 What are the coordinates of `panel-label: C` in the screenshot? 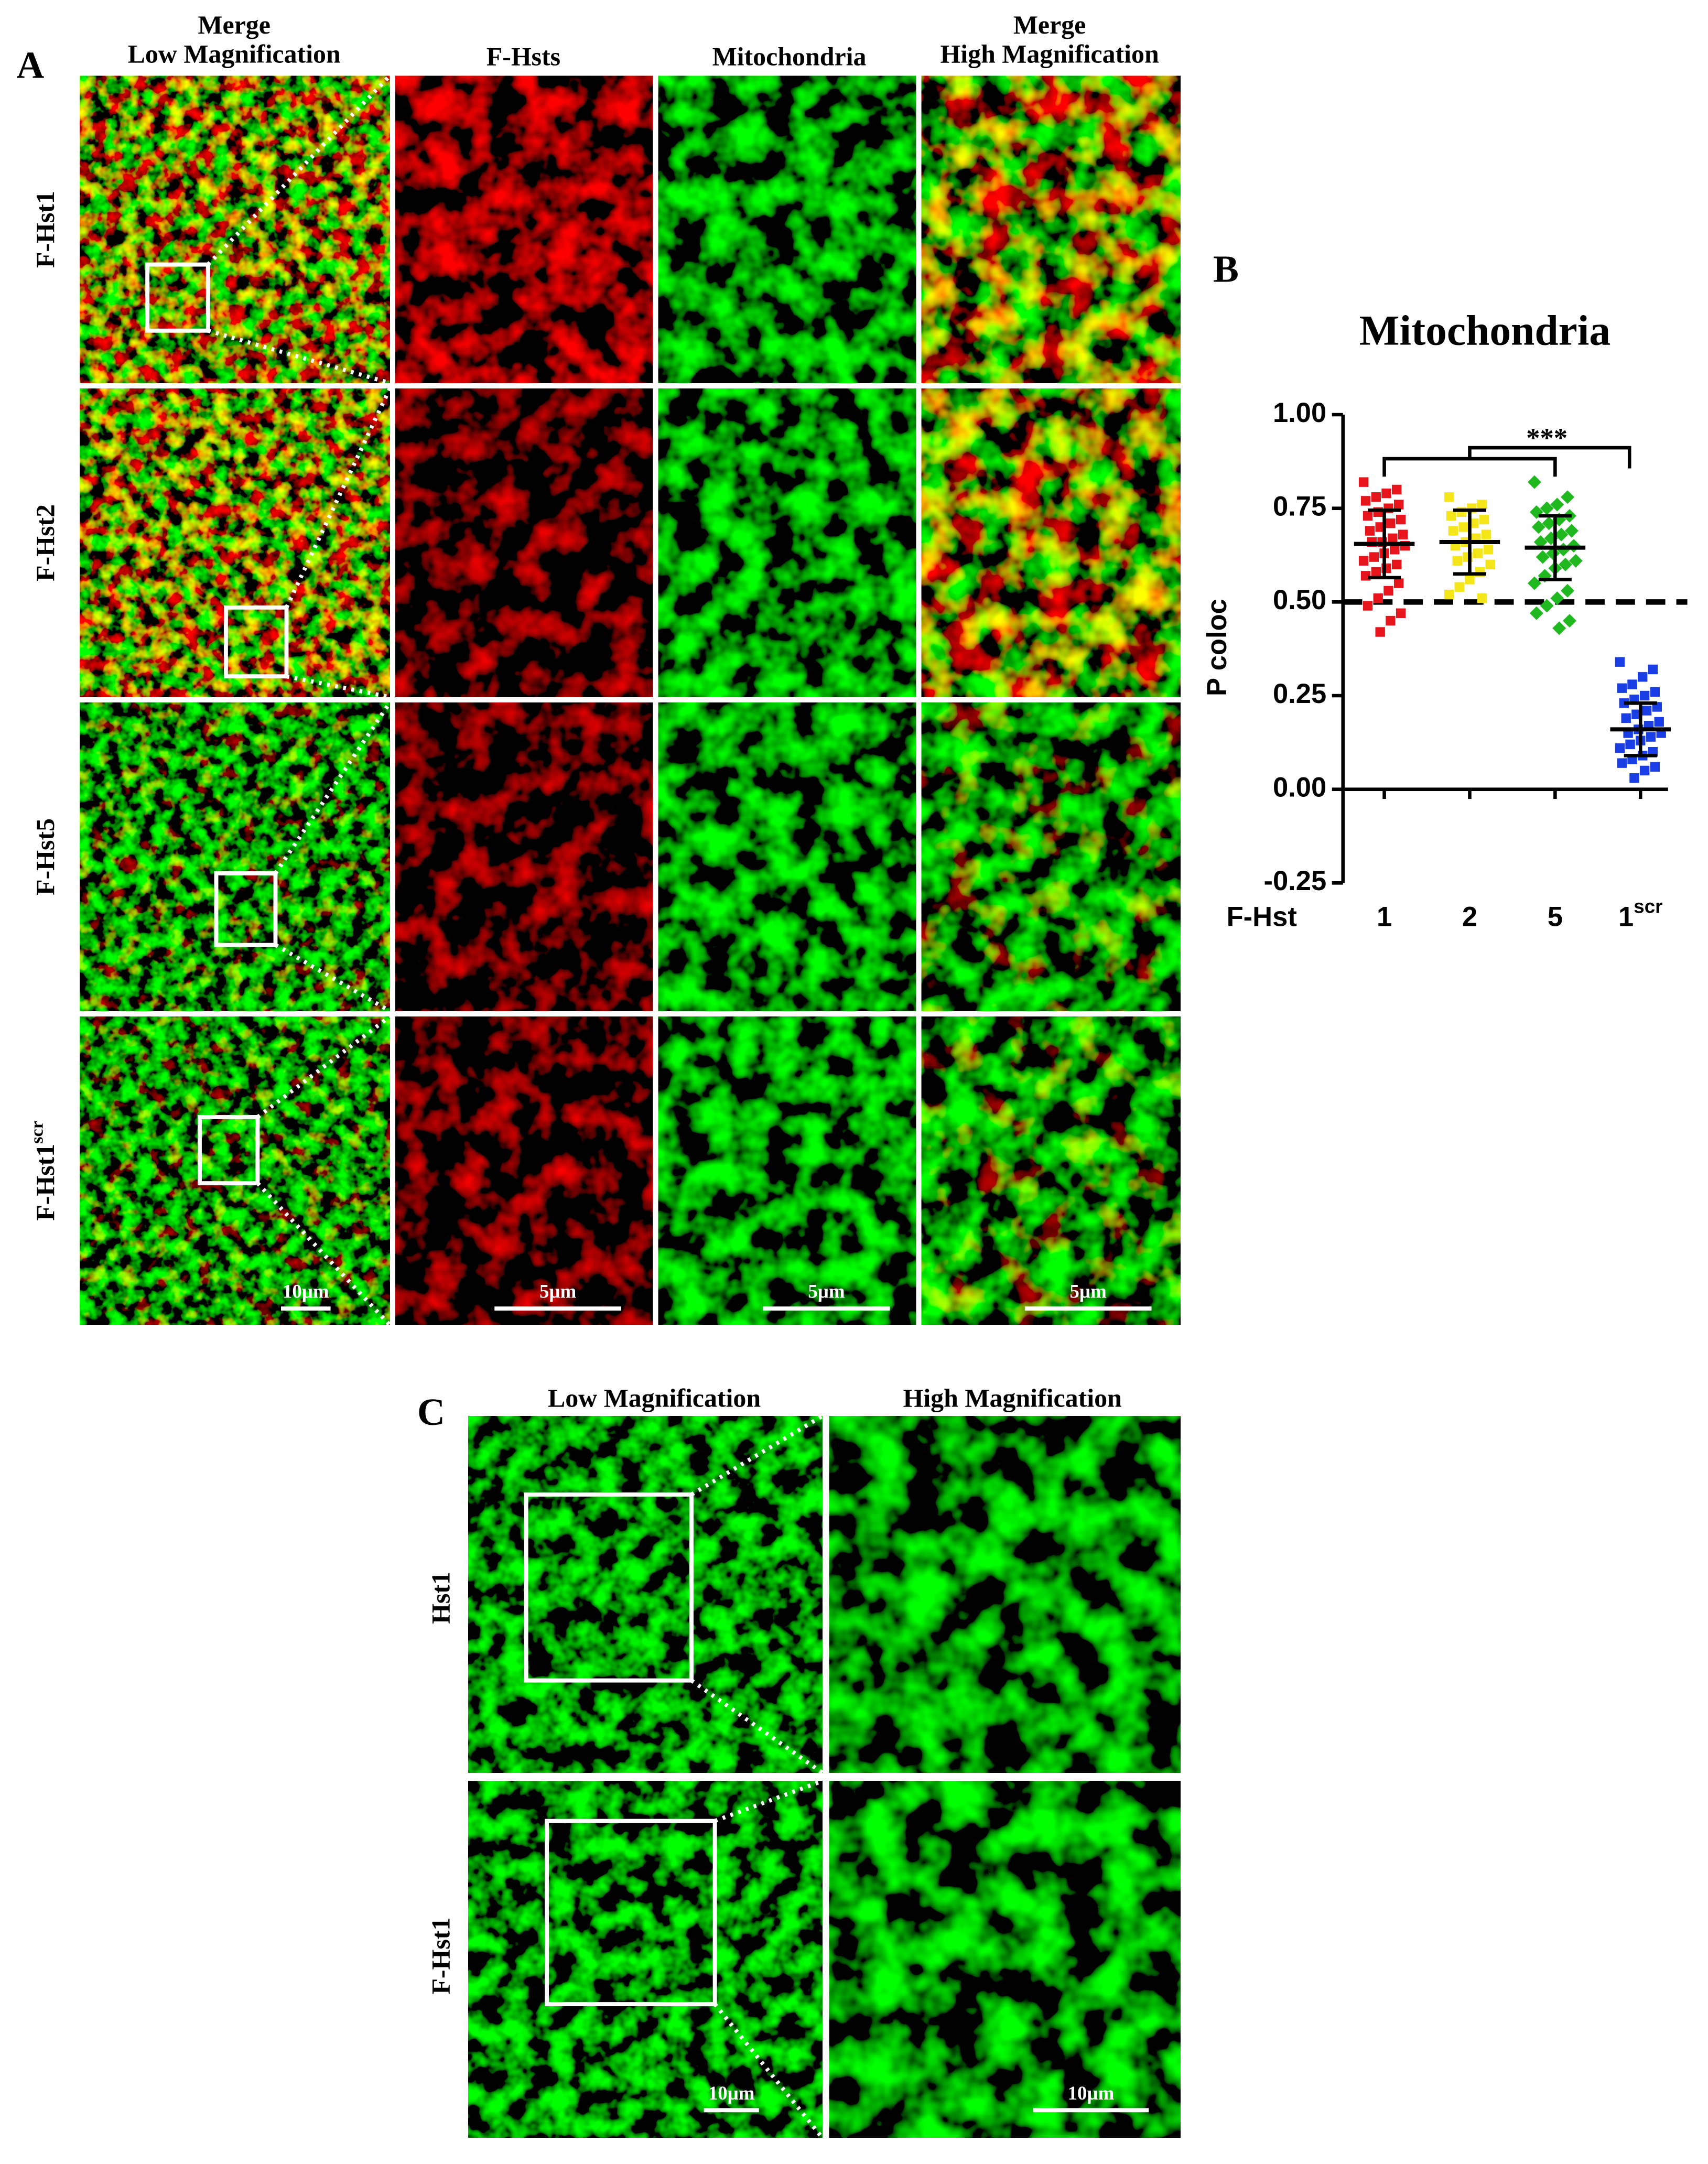 It's located at (431, 1411).